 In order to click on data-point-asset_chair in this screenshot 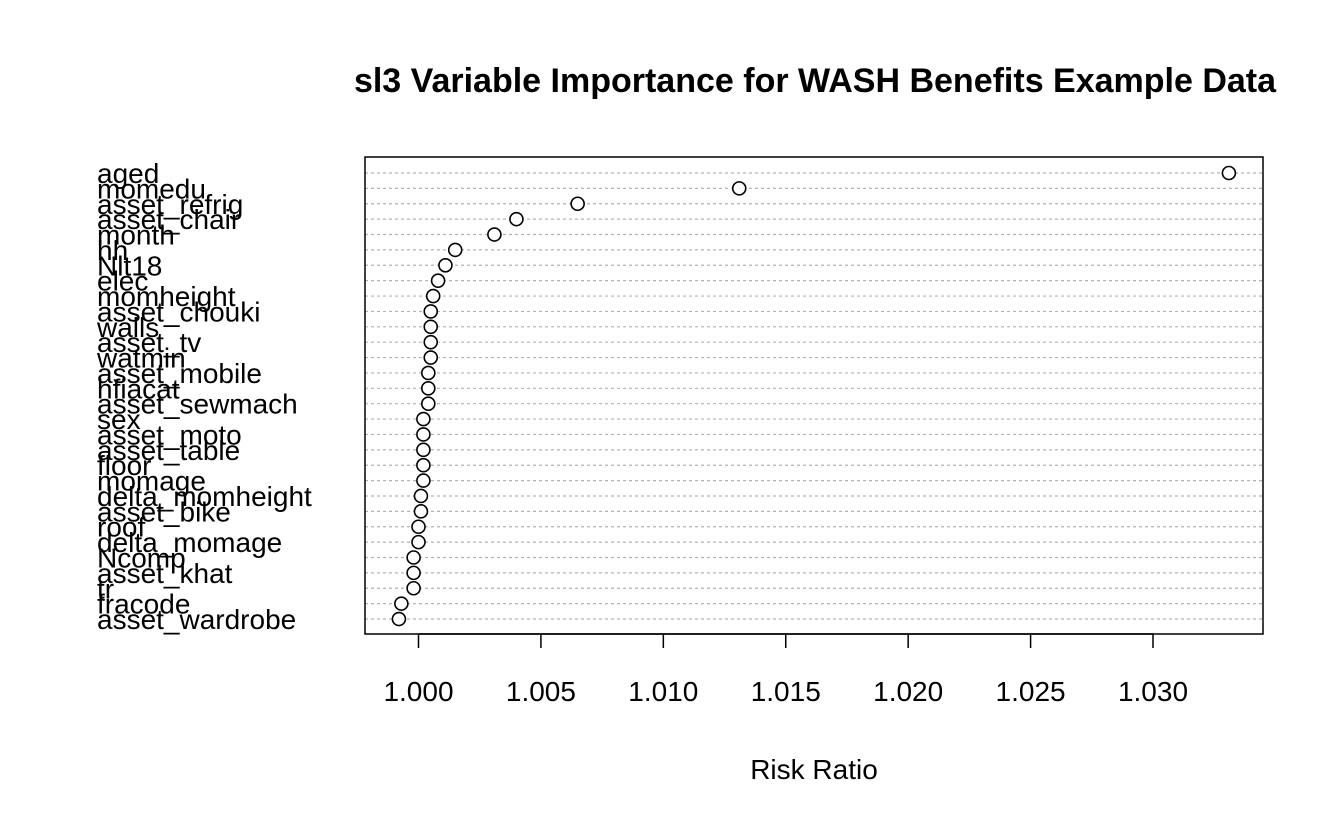, I will do `click(516, 219)`.